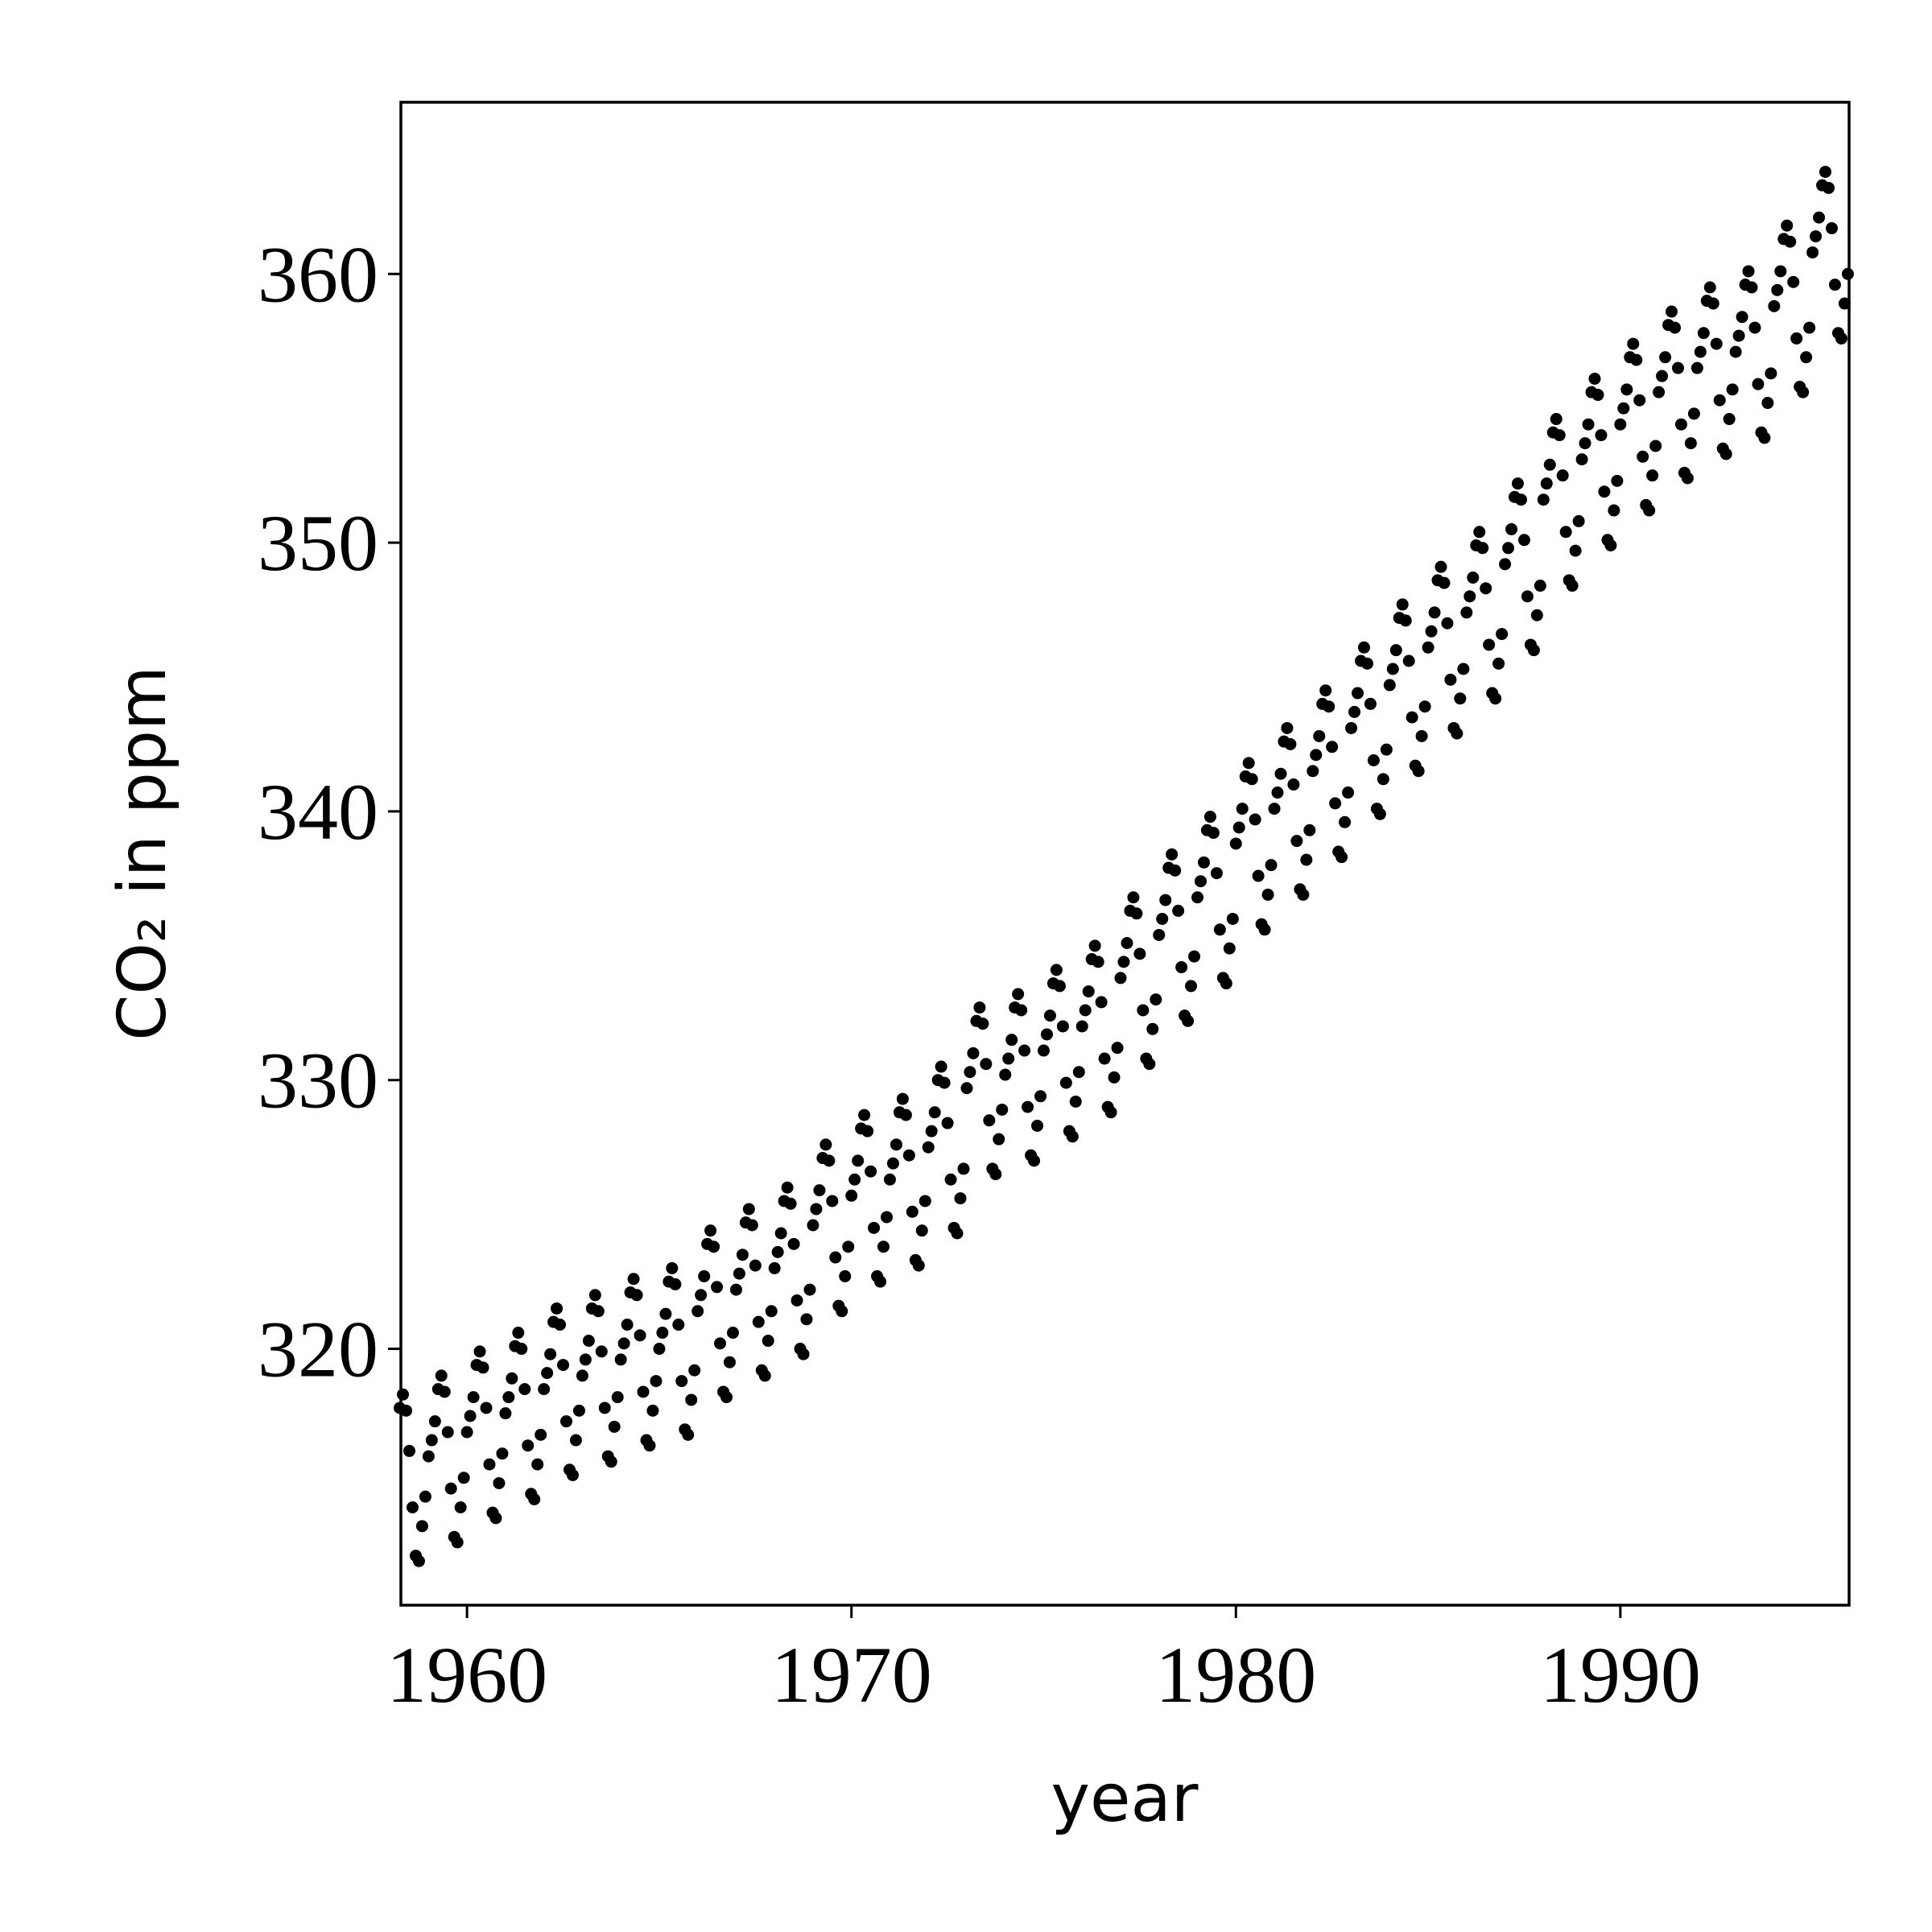  I want to click on y-tick-label: 360, so click(318, 274).